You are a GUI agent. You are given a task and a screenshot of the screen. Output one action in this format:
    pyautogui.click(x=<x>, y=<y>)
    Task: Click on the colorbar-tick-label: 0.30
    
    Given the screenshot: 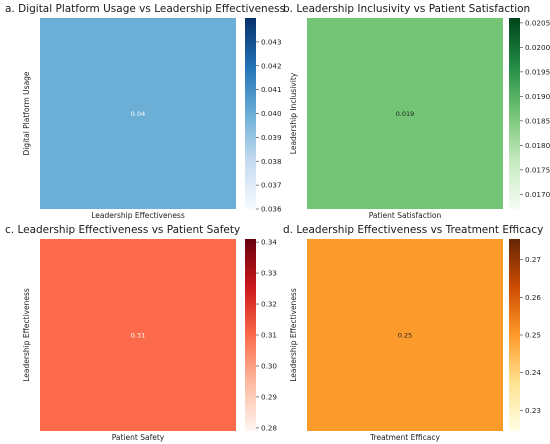 What is the action you would take?
    pyautogui.click(x=269, y=365)
    